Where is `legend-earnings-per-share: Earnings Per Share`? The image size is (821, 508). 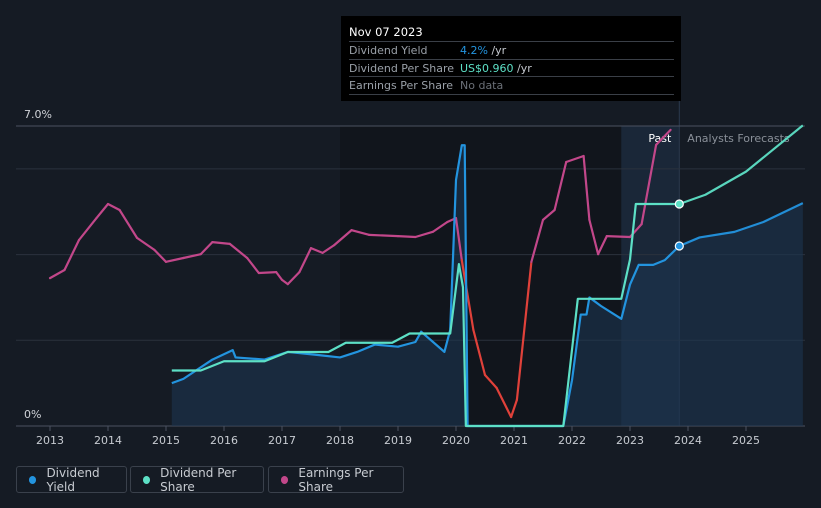 legend-earnings-per-share: Earnings Per Share is located at coordinates (336, 479).